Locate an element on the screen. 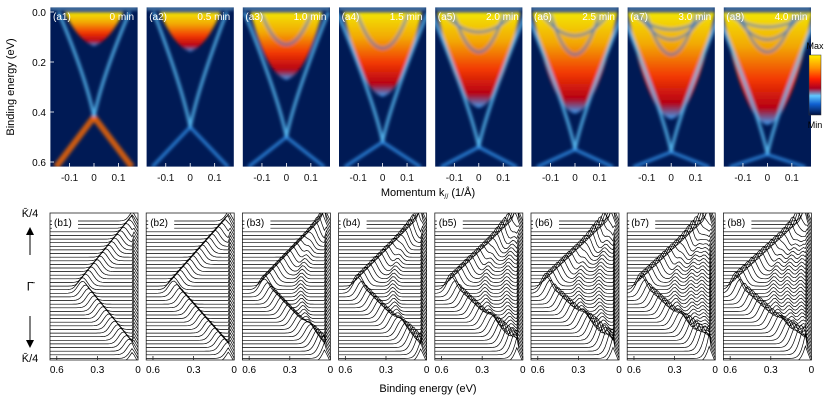 This screenshot has width=831, height=400. bottom-x-axis-label: Binding energy (eV) is located at coordinates (427, 389).